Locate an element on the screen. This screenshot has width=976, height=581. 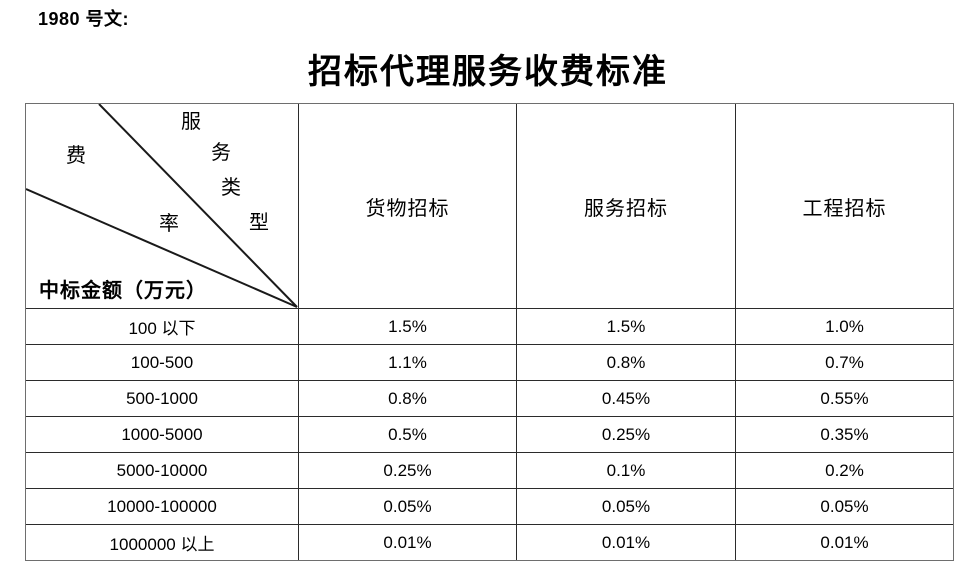
column-header-works: 工程招标 is located at coordinates (844, 206).